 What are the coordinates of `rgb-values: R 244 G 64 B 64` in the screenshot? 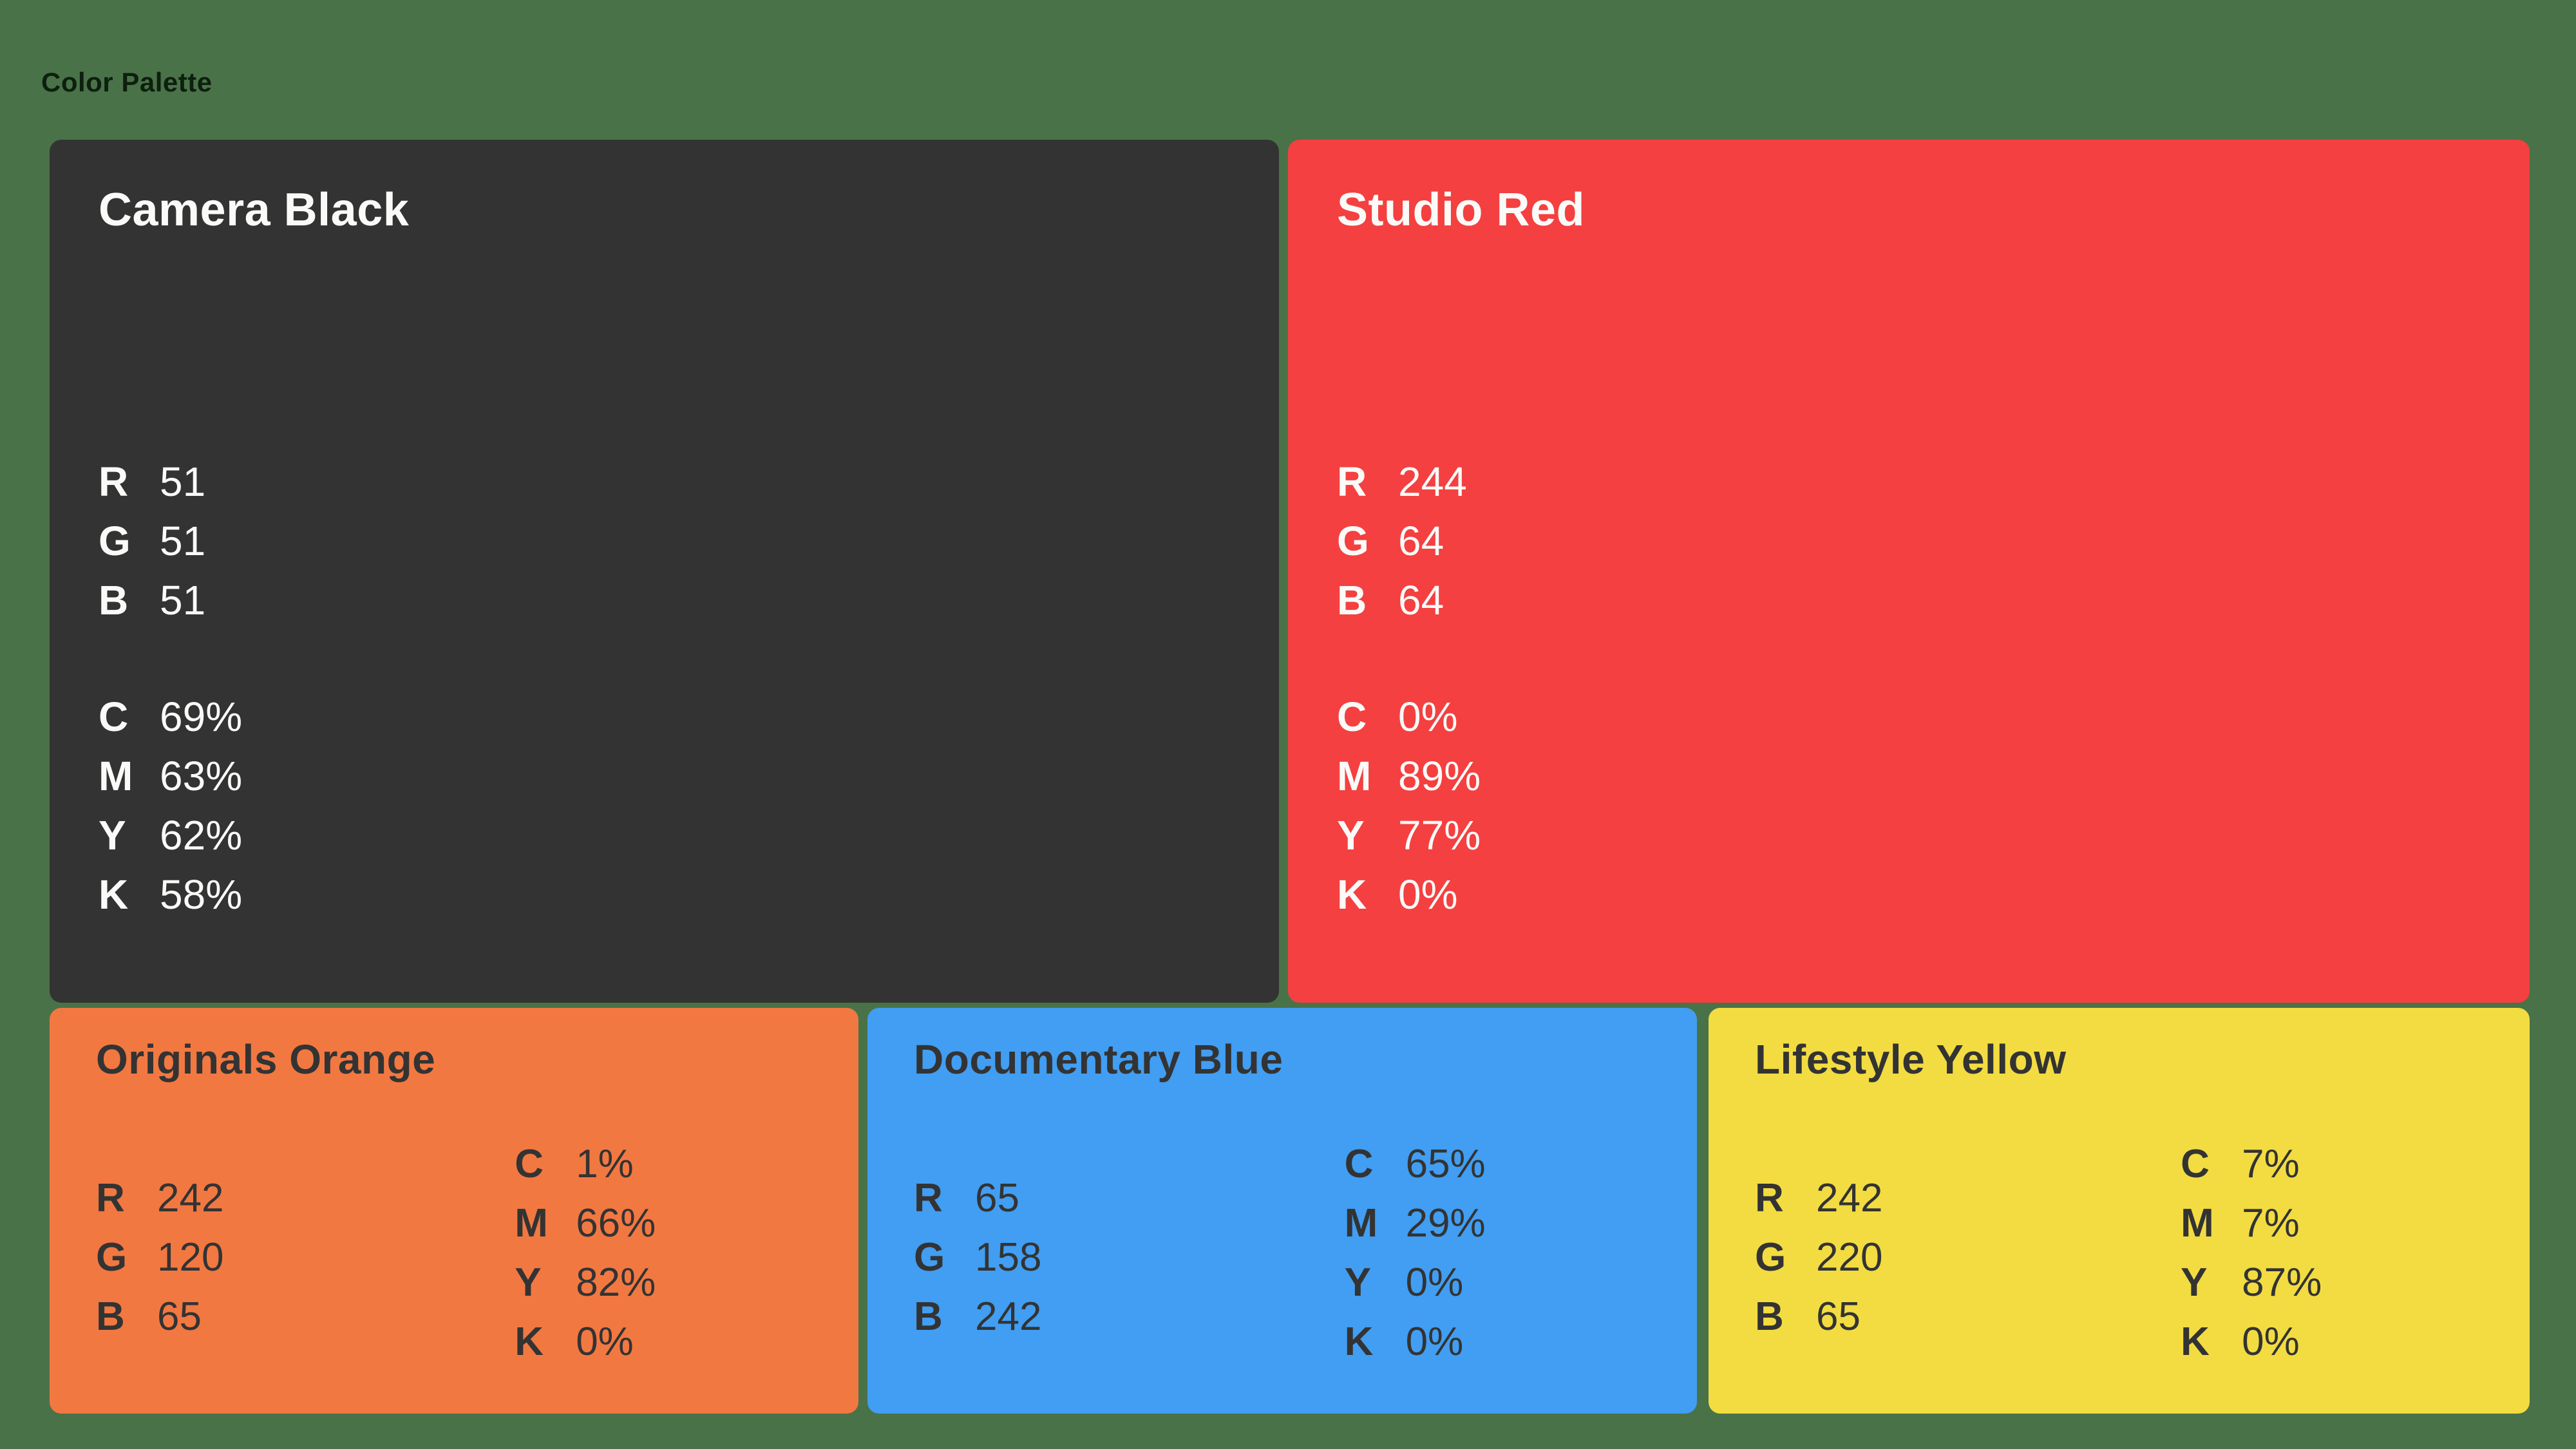 It's located at (1402, 541).